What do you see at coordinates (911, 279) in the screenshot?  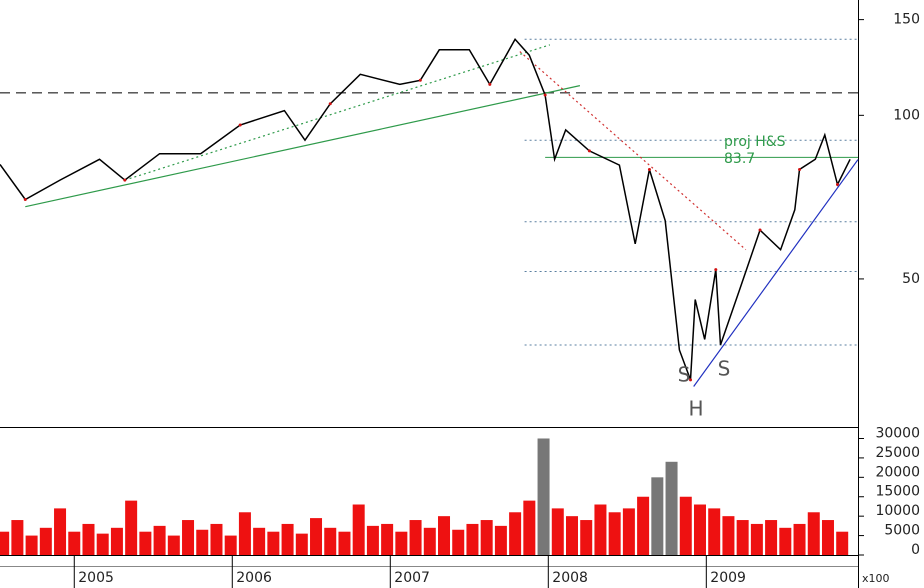 I see `y-tick-label: 50` at bounding box center [911, 279].